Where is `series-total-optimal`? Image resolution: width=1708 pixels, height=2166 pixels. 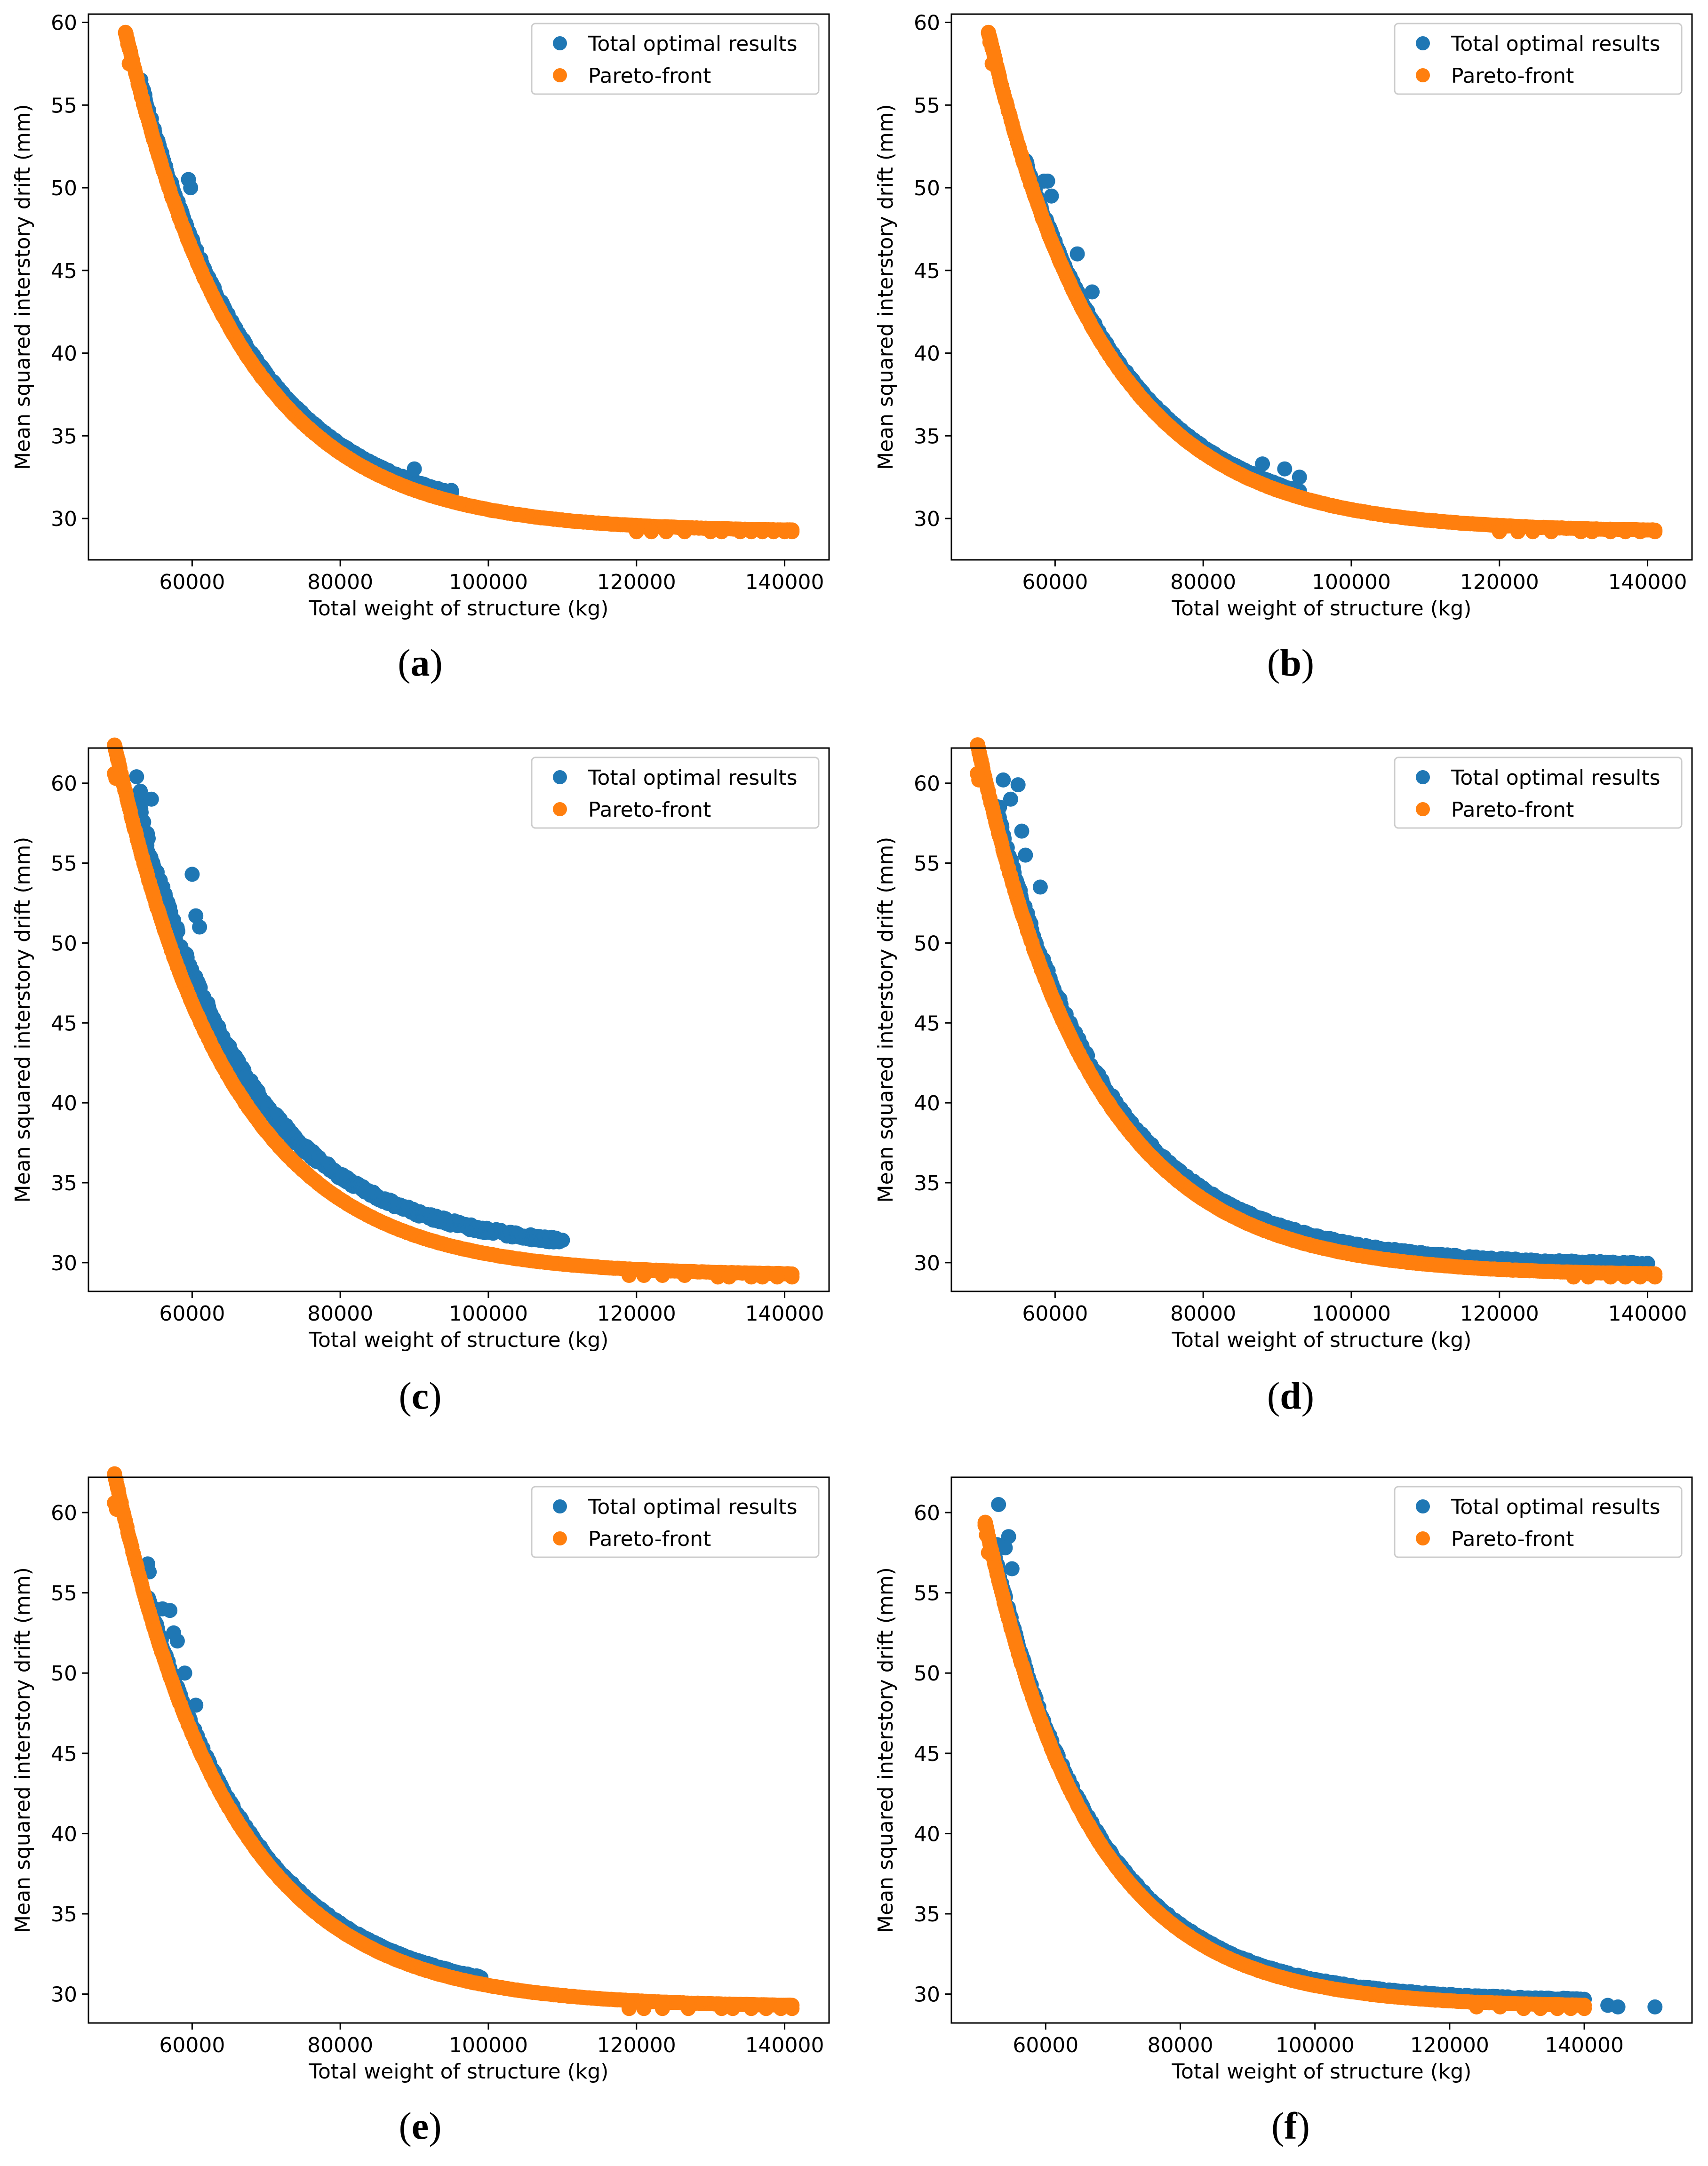 series-total-optimal is located at coordinates (1162, 326).